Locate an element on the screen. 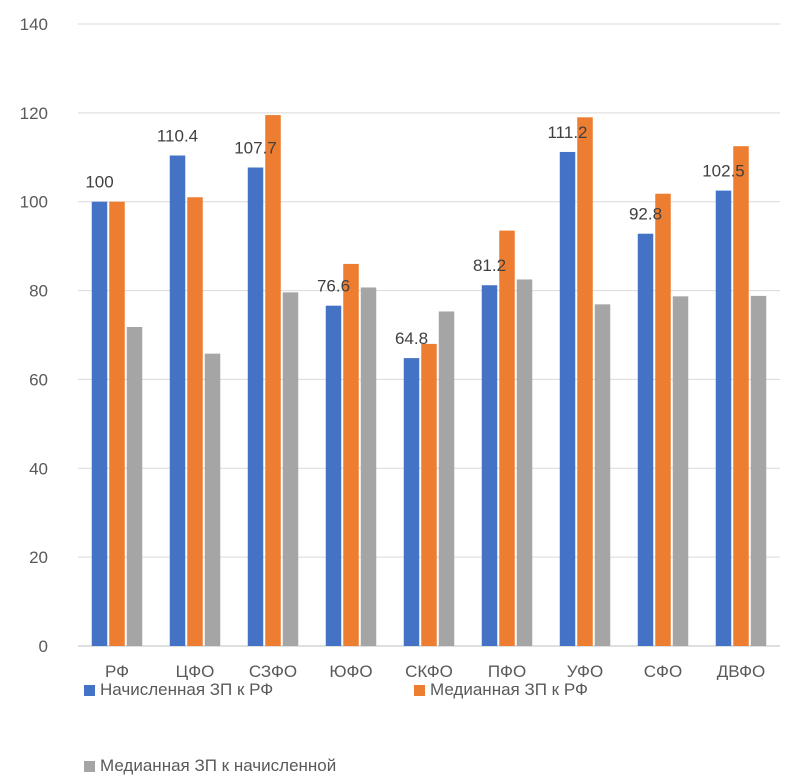 This screenshot has width=798, height=782. data-label: 111.2 is located at coordinates (567, 132).